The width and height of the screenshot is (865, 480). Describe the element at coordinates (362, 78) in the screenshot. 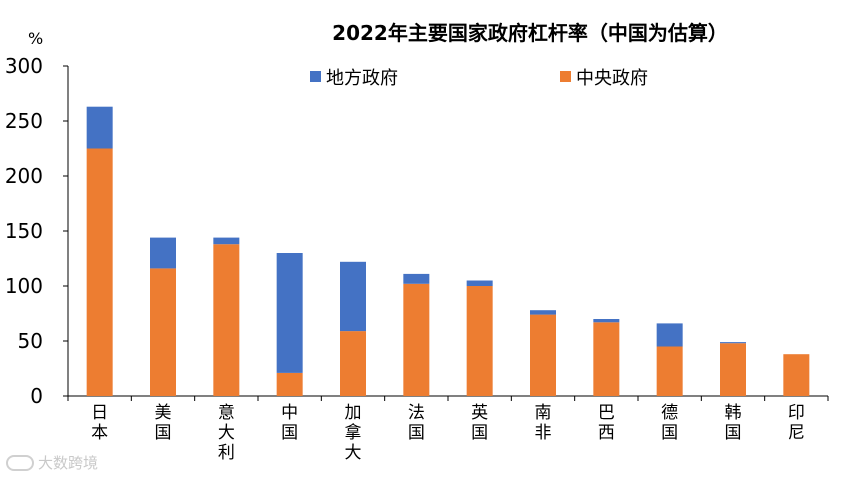

I see `legend-label: 地方政府` at that location.